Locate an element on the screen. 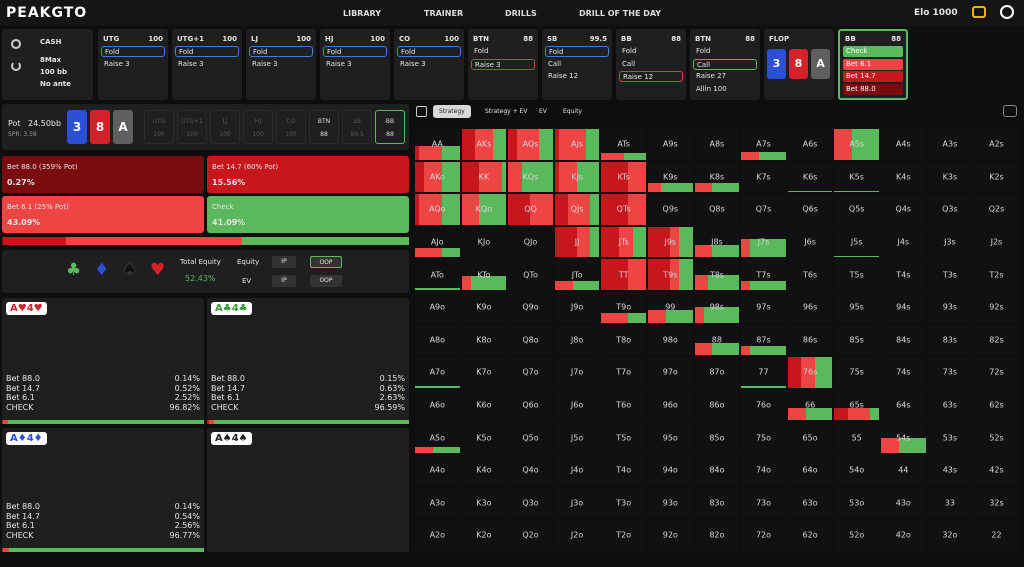  hand-cell: 82o is located at coordinates (717, 535).